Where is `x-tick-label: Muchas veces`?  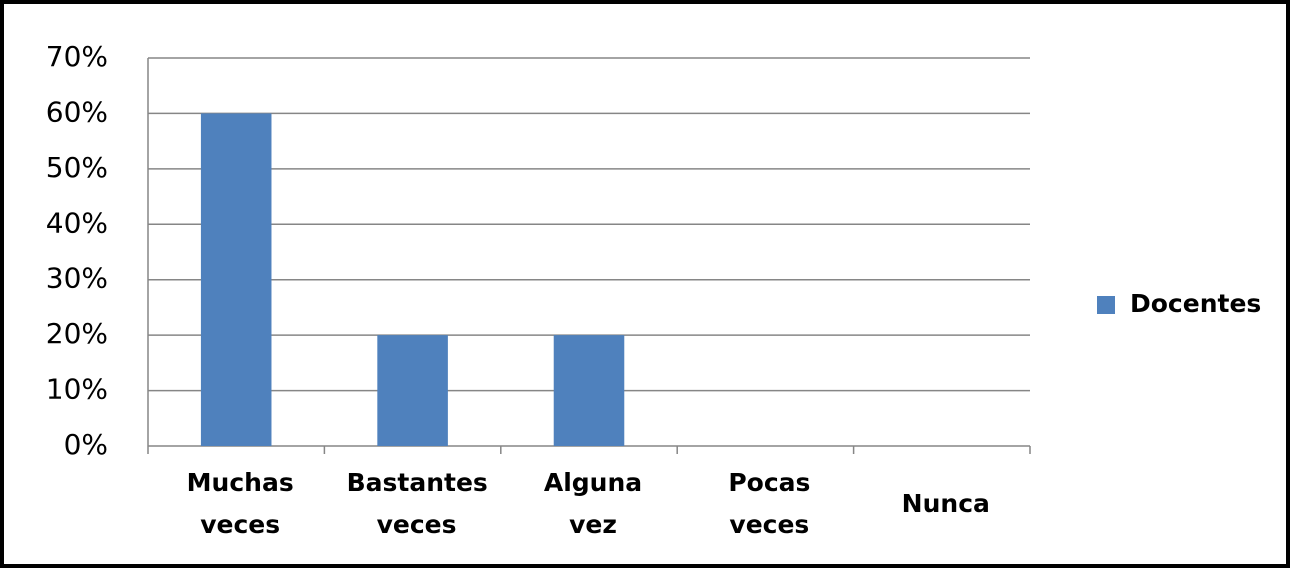 x-tick-label: Muchas veces is located at coordinates (240, 504).